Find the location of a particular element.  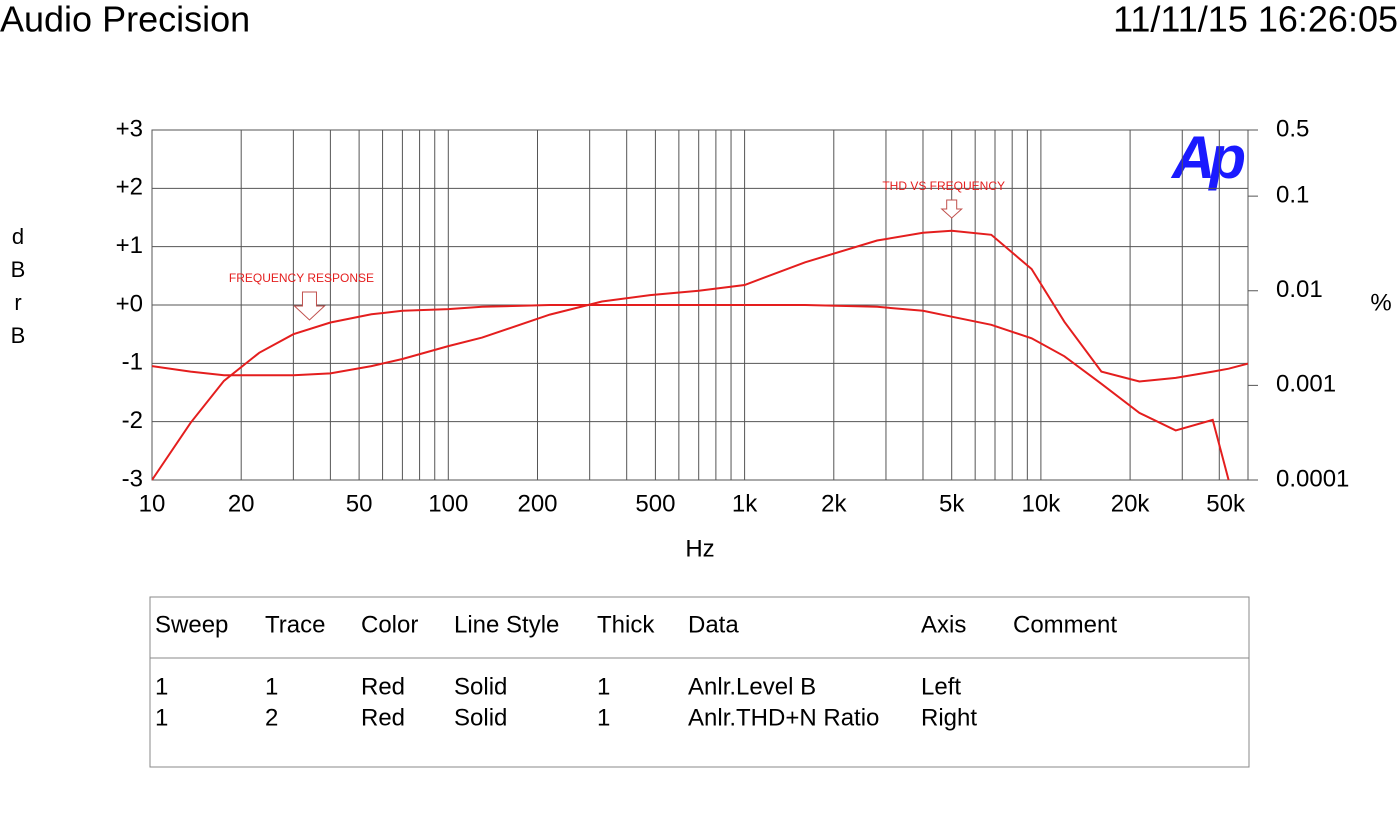

table-header: Axis is located at coordinates (943, 624).